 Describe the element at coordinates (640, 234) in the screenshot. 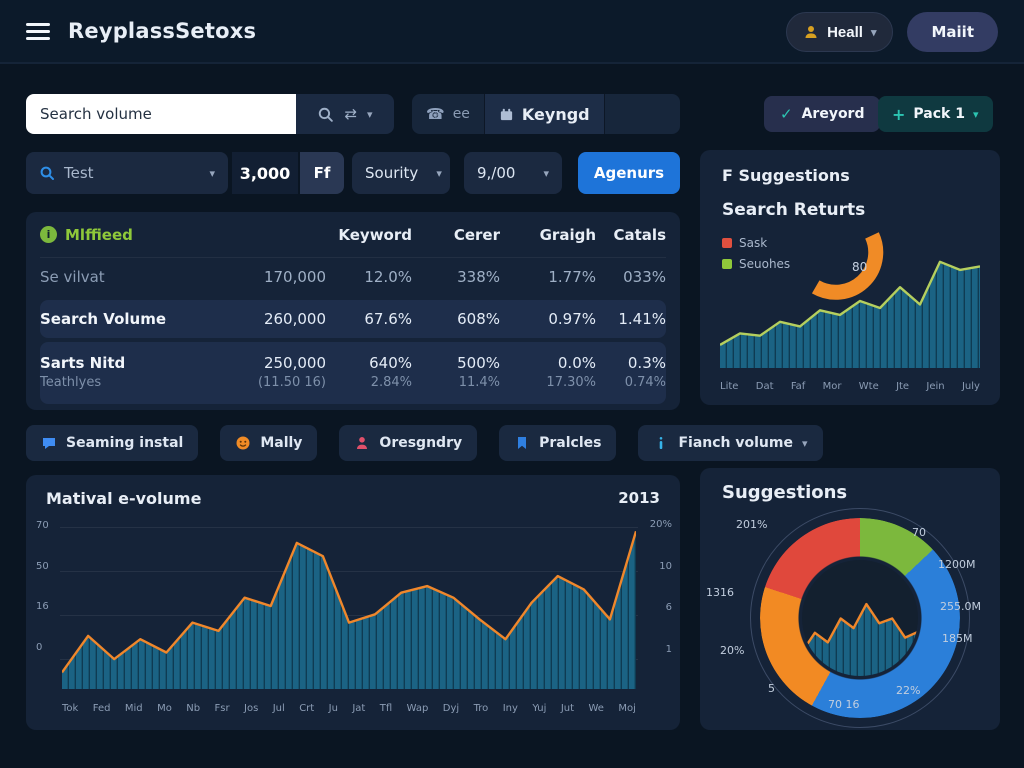

I see `column-header-catals: Catals` at that location.